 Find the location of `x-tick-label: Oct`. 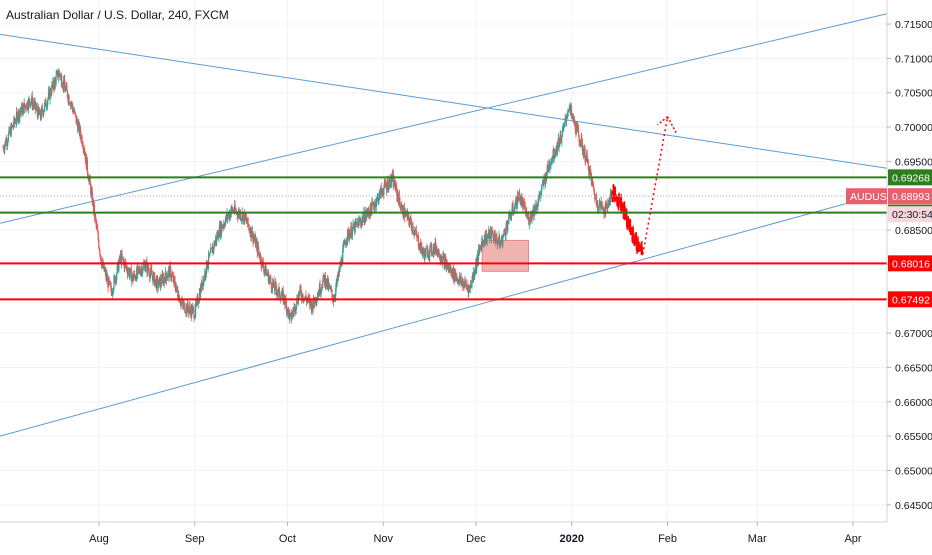

x-tick-label: Oct is located at coordinates (287, 539).